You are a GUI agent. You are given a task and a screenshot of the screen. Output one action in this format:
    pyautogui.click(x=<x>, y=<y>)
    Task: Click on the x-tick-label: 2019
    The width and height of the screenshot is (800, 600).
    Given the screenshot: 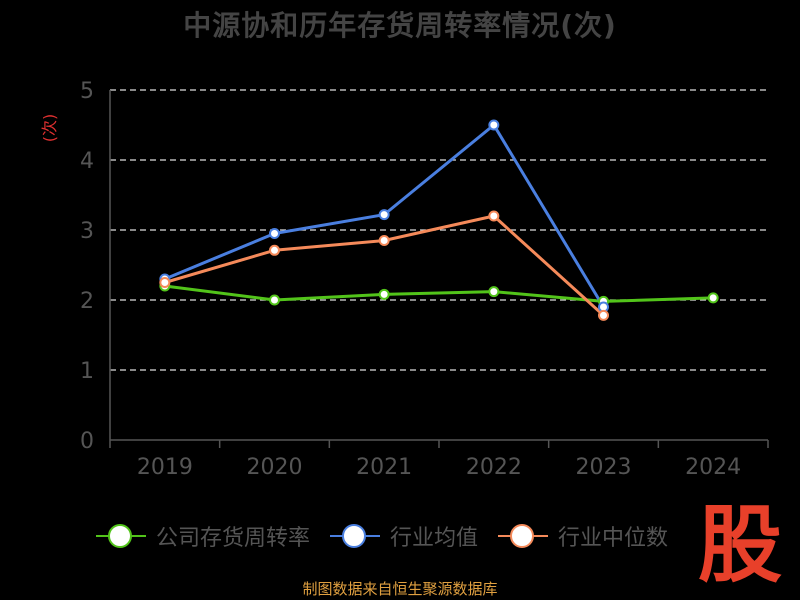 What is the action you would take?
    pyautogui.click(x=165, y=467)
    